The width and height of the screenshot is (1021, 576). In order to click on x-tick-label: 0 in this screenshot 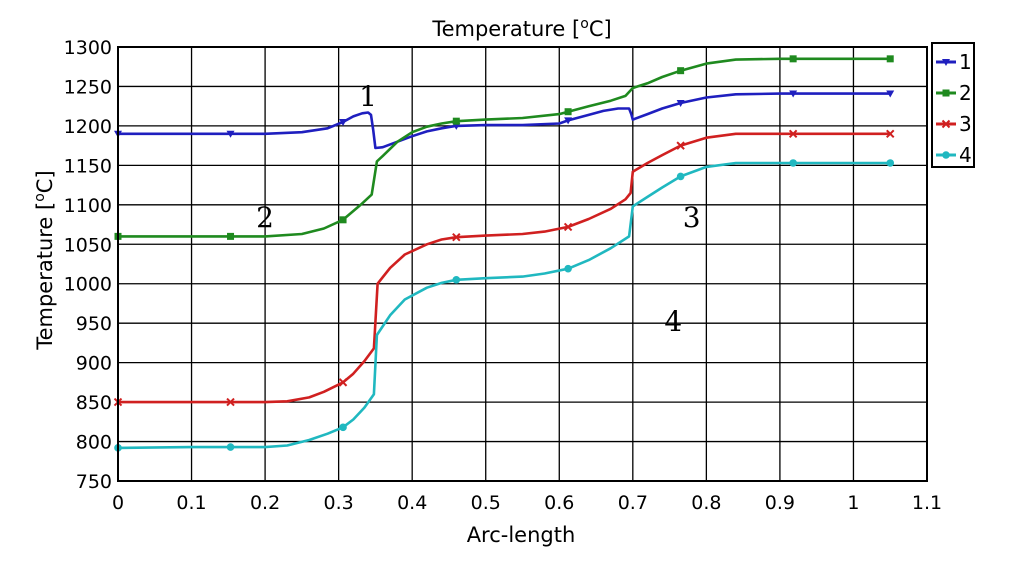, I will do `click(118, 503)`.